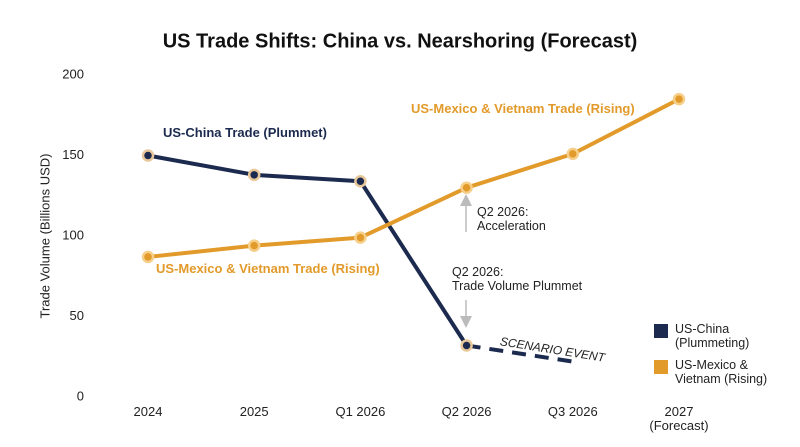 Image resolution: width=800 pixels, height=447 pixels. I want to click on scenario-label: SCENARIO EVENT, so click(553, 349).